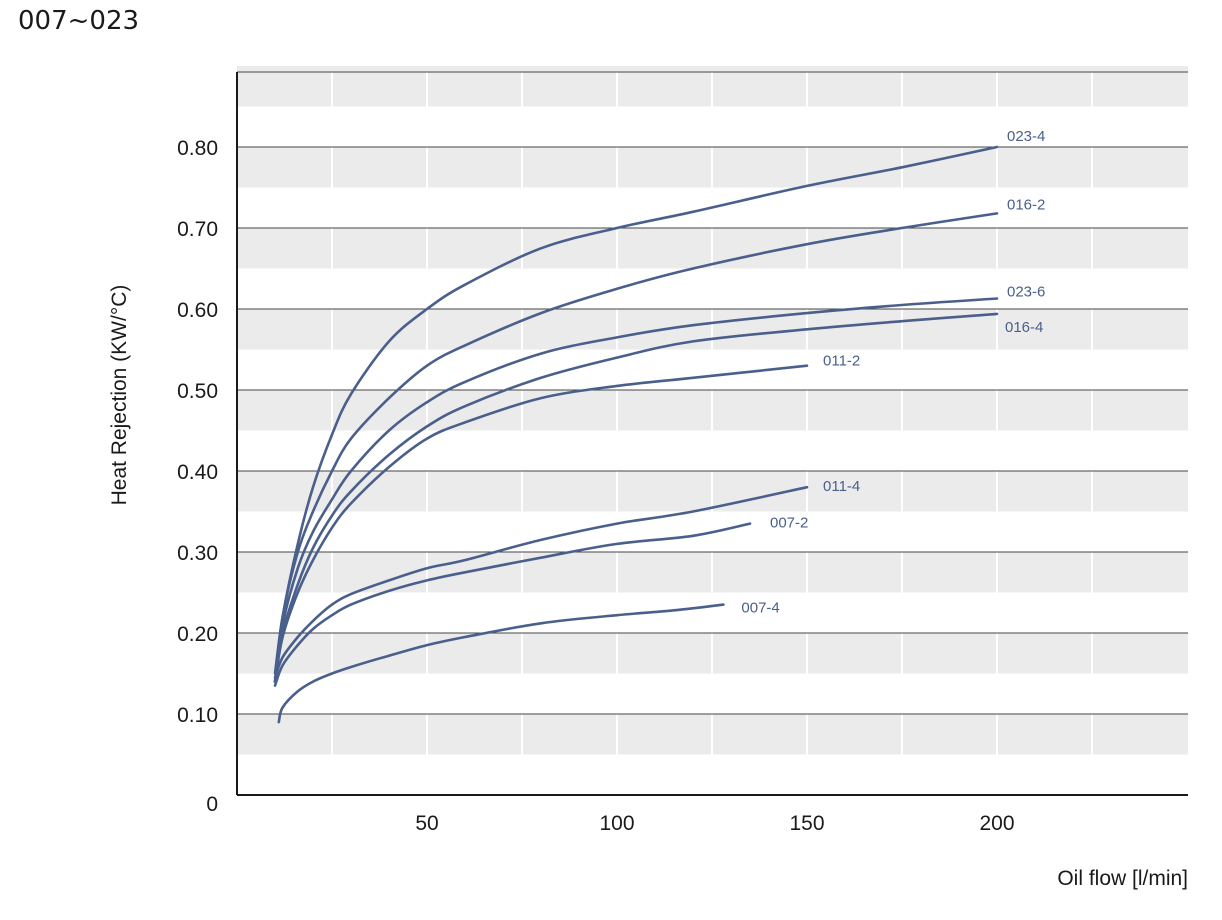 The height and width of the screenshot is (920, 1222). Describe the element at coordinates (197, 715) in the screenshot. I see `y-tick-label: 0.10` at that location.